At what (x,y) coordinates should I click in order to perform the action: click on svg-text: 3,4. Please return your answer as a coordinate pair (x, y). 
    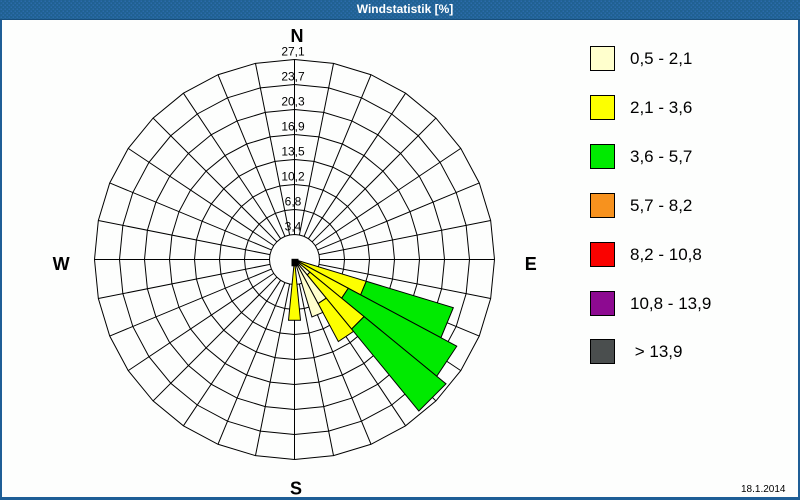
    Looking at the image, I should click on (293, 227).